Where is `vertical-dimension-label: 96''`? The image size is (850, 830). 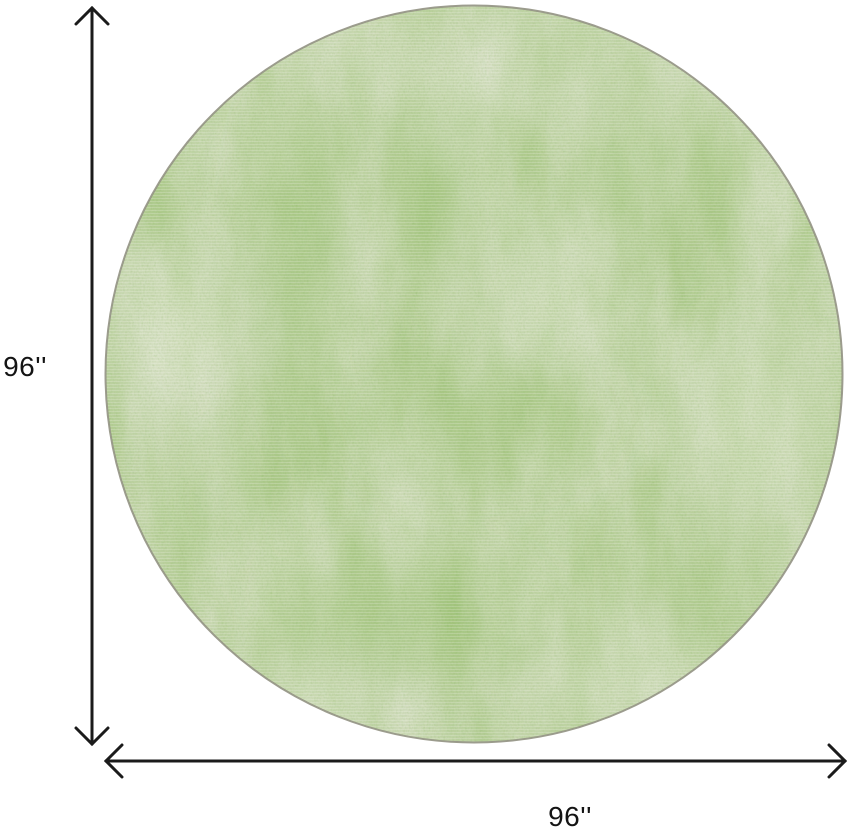
vertical-dimension-label: 96'' is located at coordinates (25, 366).